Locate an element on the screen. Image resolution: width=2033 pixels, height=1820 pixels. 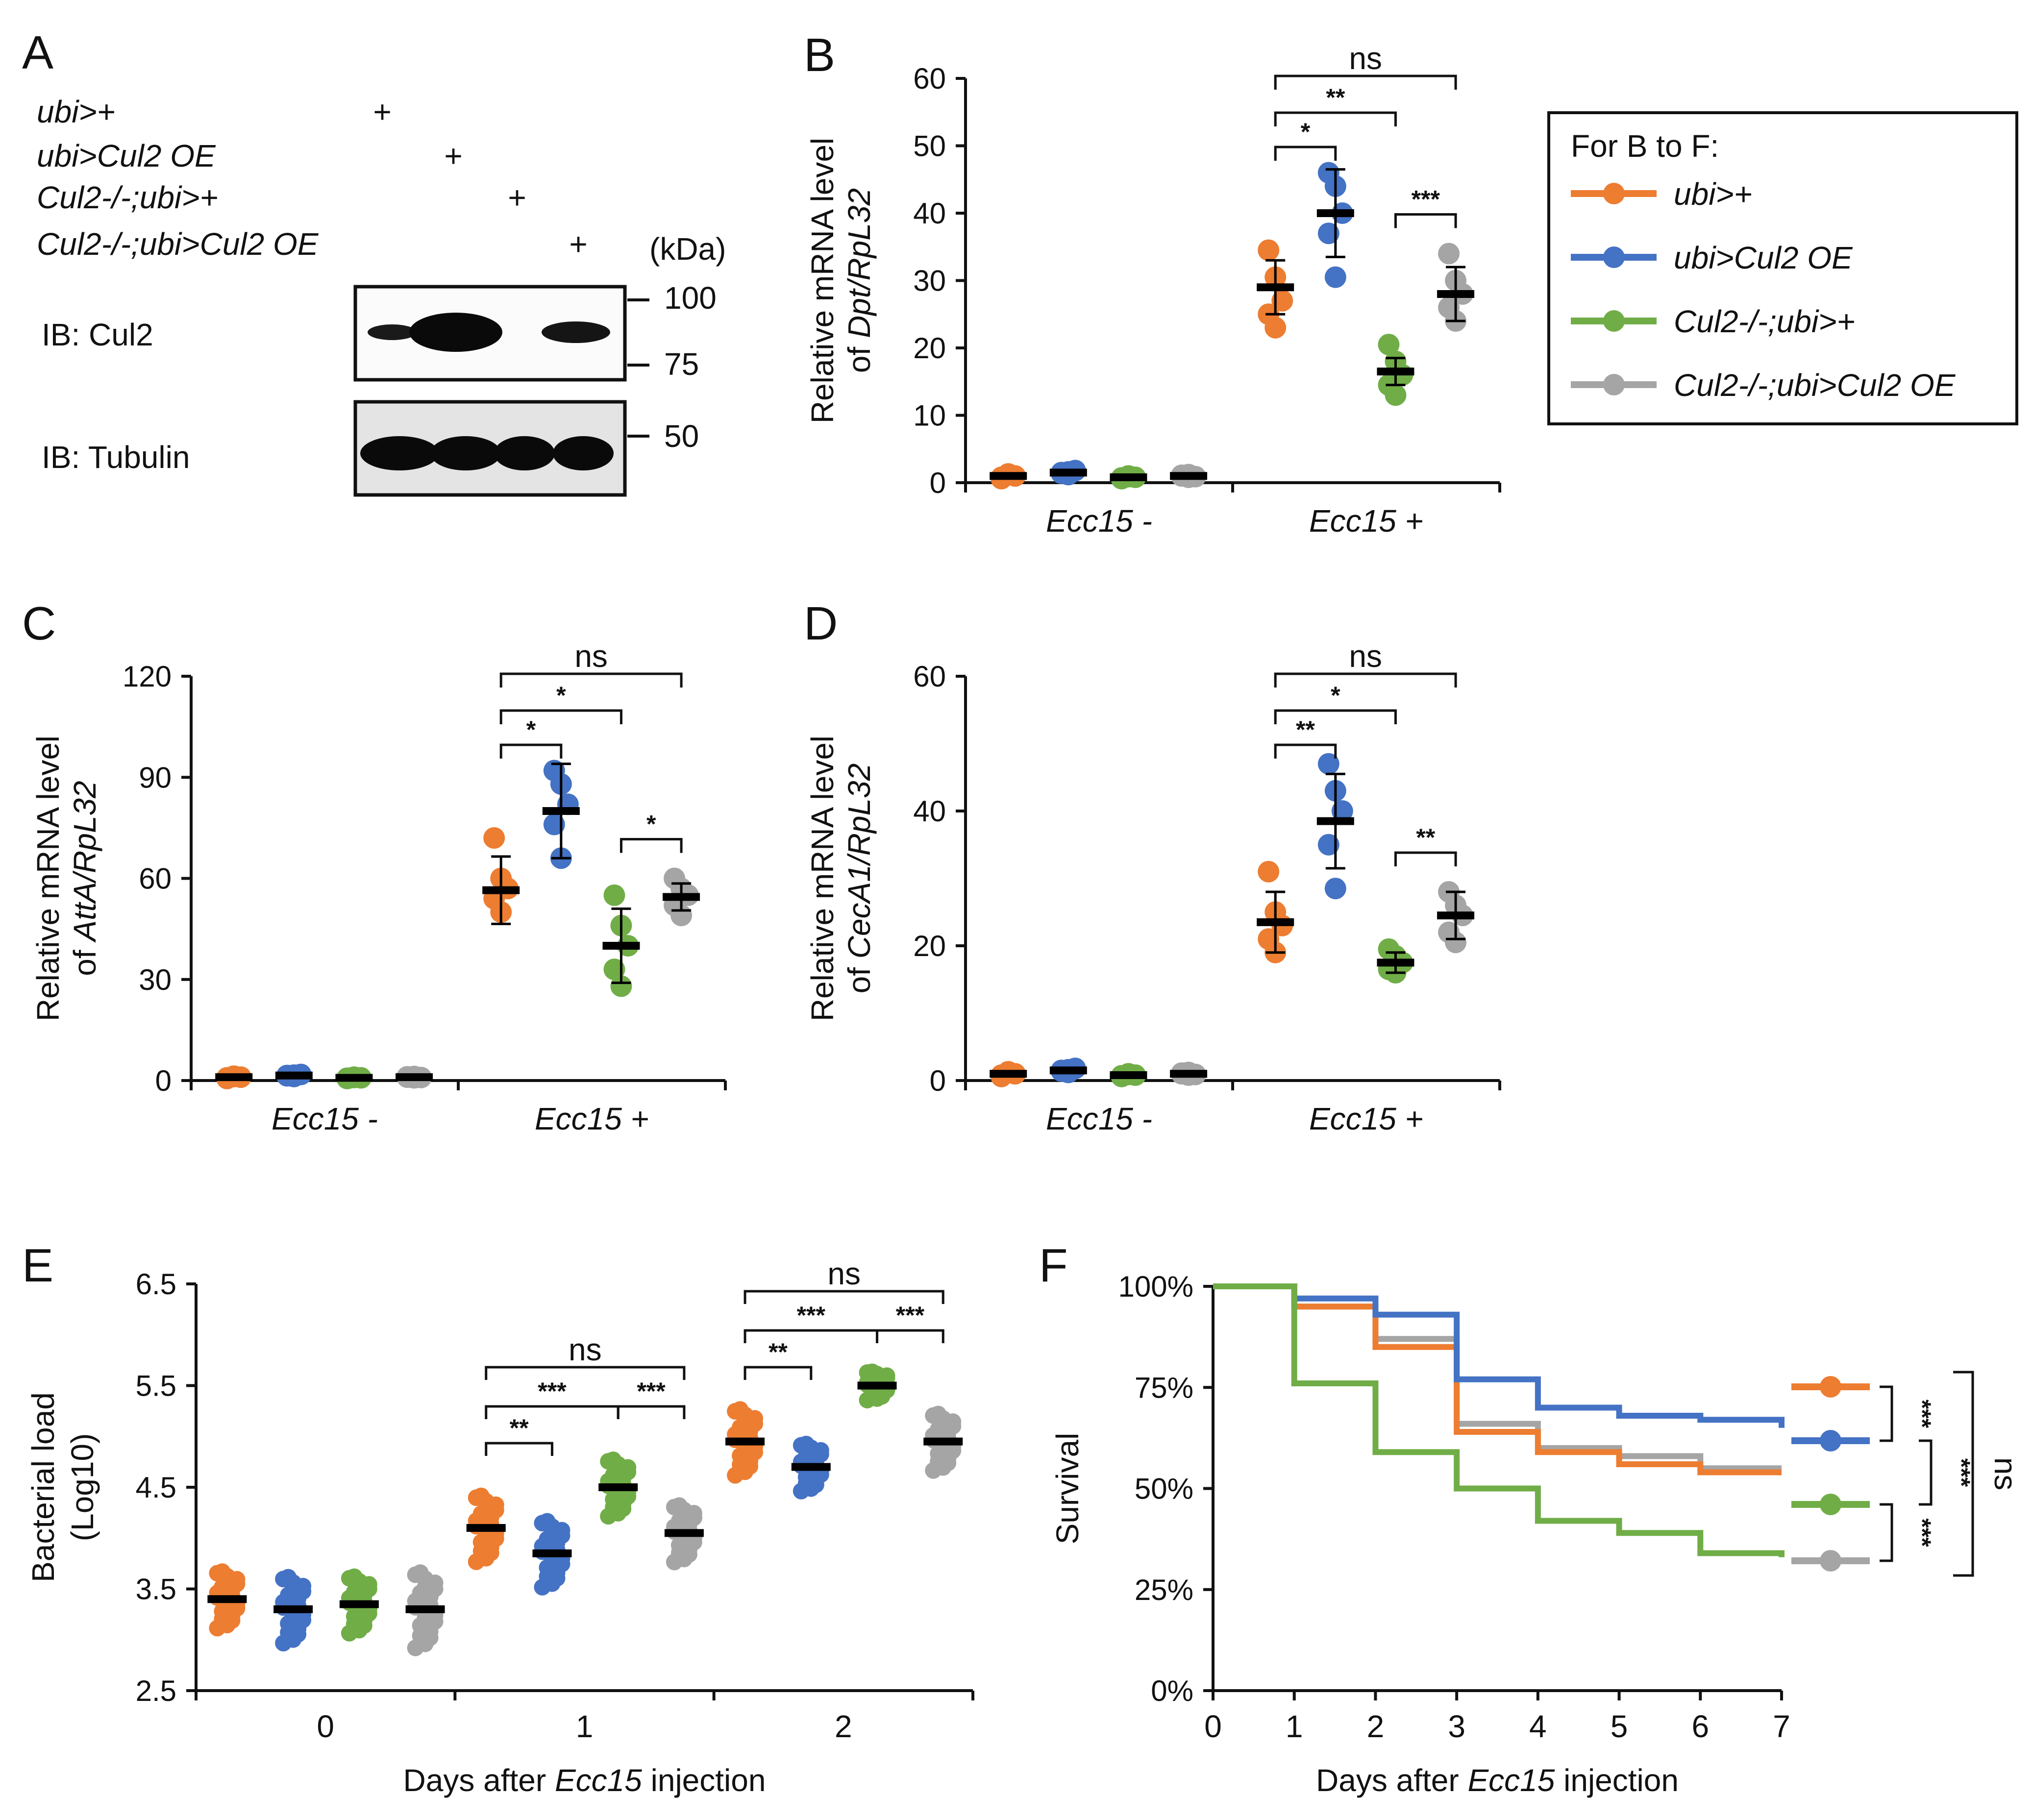
cul2-blot is located at coordinates (490, 333).